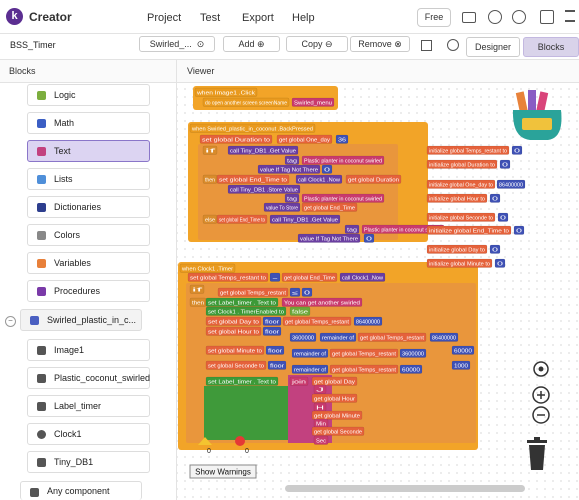  What do you see at coordinates (338, 431) in the screenshot?
I see `block: get global Seconde` at bounding box center [338, 431].